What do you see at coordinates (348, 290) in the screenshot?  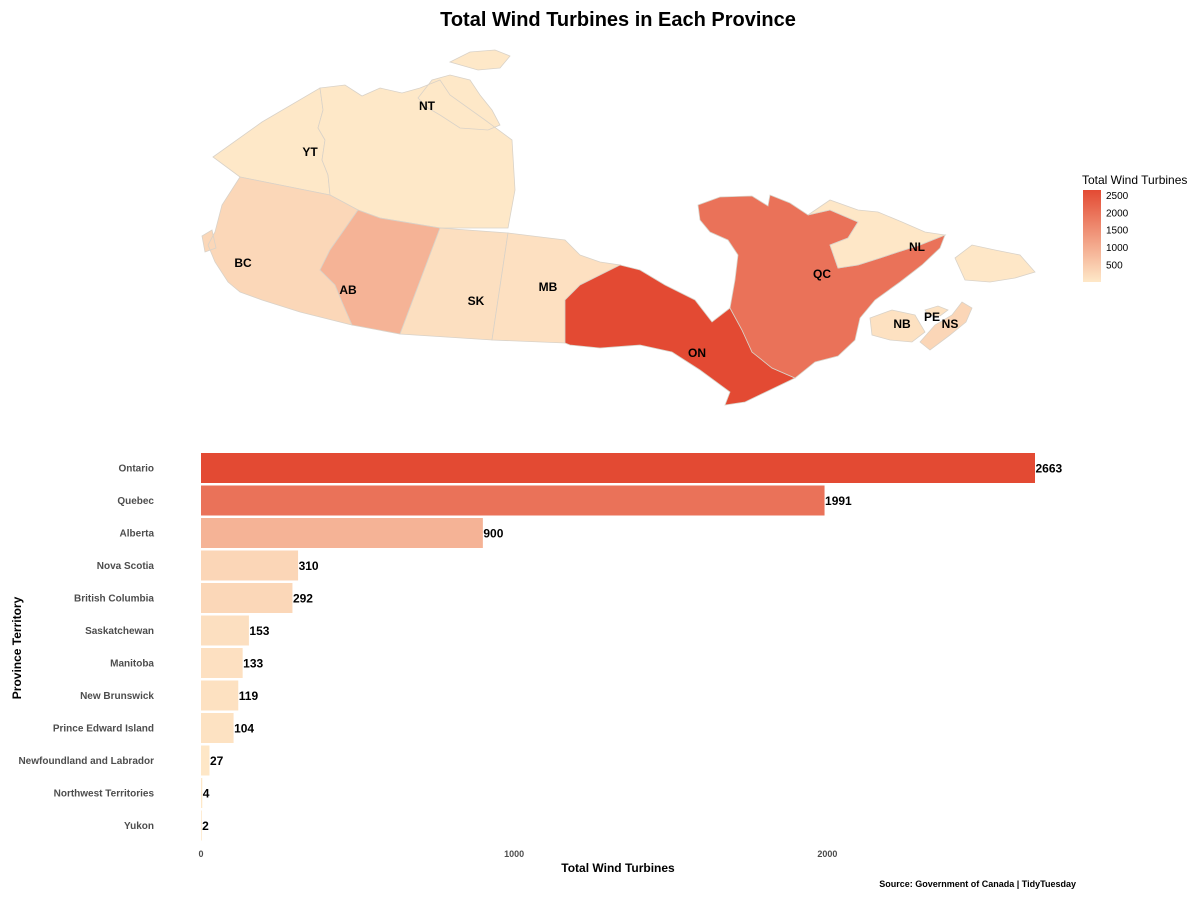 I see `map-label-ab: AB` at bounding box center [348, 290].